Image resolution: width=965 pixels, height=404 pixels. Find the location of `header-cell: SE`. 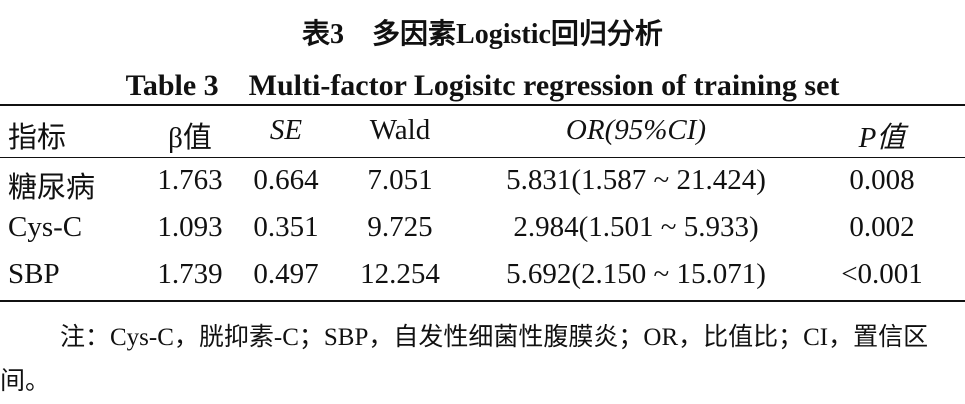

header-cell: SE is located at coordinates (286, 130).